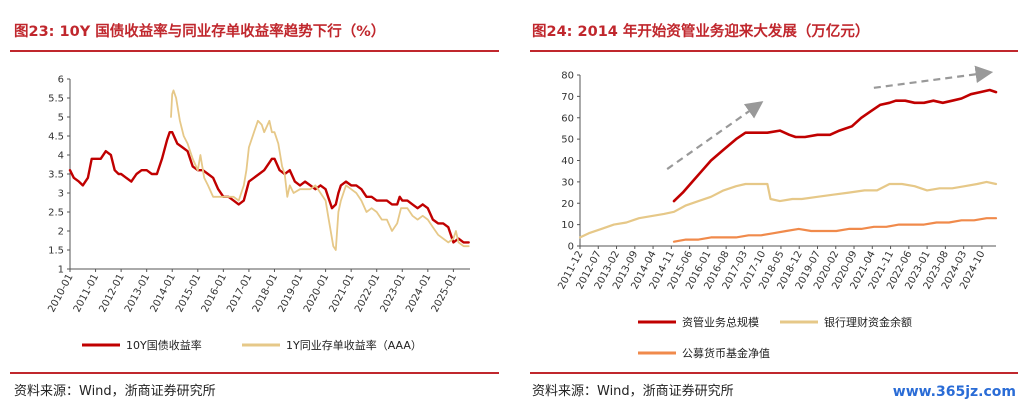 Image resolution: width=1024 pixels, height=410 pixels. What do you see at coordinates (720, 322) in the screenshot?
I see `legend-label: 资管业务总规模` at bounding box center [720, 322].